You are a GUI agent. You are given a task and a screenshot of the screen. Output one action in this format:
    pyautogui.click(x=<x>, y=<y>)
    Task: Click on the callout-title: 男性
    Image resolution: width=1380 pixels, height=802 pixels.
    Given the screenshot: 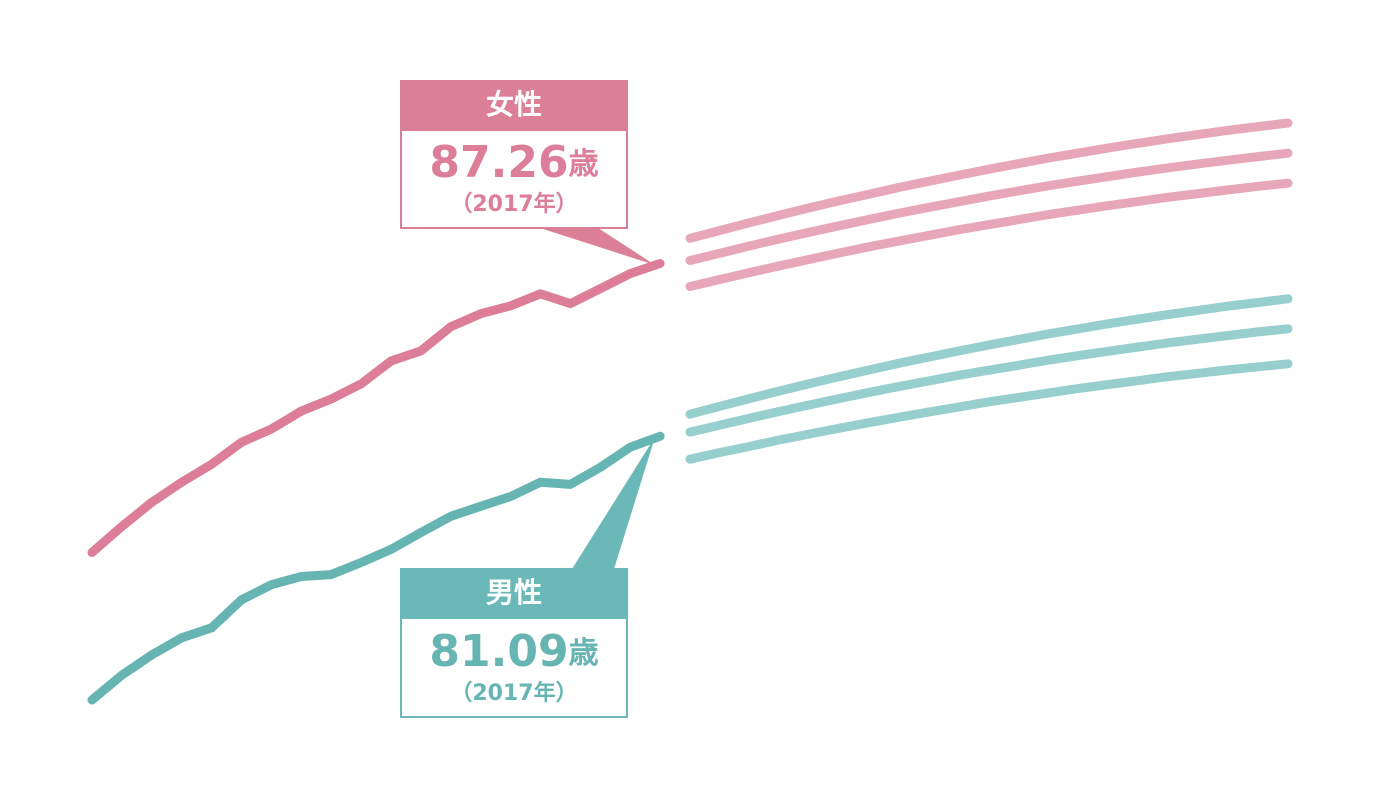 What is the action you would take?
    pyautogui.click(x=514, y=592)
    